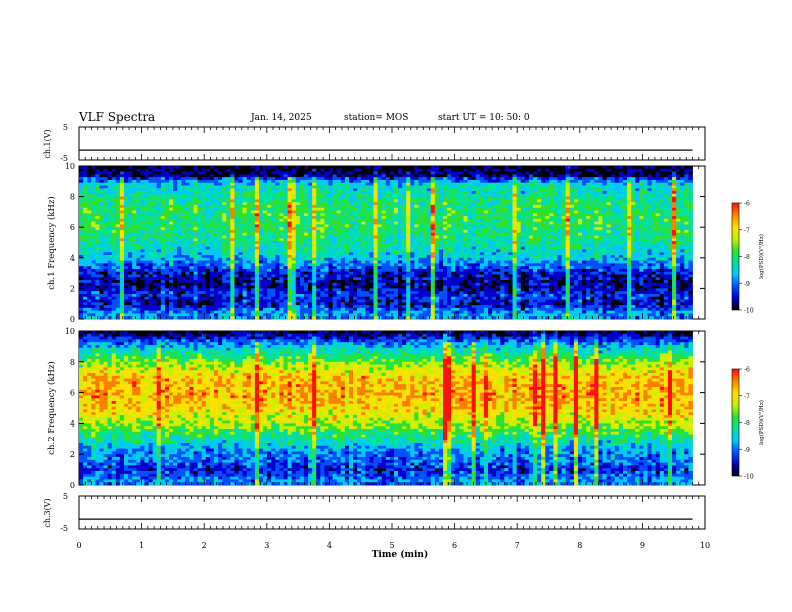 This screenshot has height=612, width=792. What do you see at coordinates (65, 127) in the screenshot?
I see `ch1-ytick-top: 5` at bounding box center [65, 127].